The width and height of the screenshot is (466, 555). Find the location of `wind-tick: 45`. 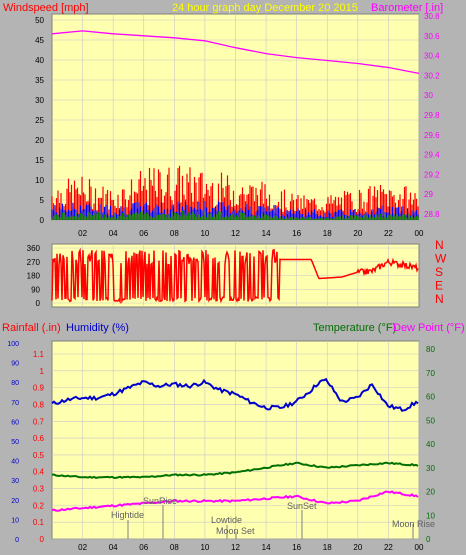

wind-tick: 45 is located at coordinates (39, 40).